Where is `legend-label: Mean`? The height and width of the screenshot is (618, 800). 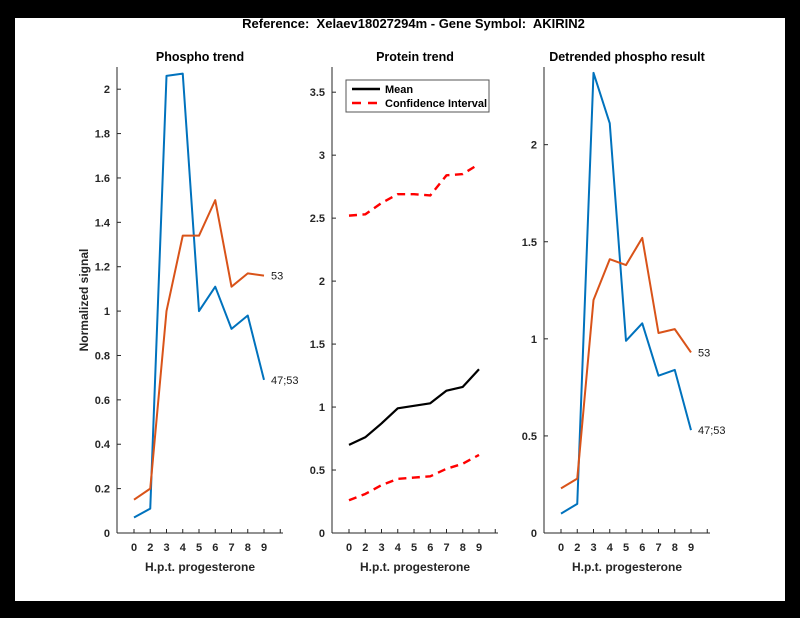 legend-label: Mean is located at coordinates (399, 90).